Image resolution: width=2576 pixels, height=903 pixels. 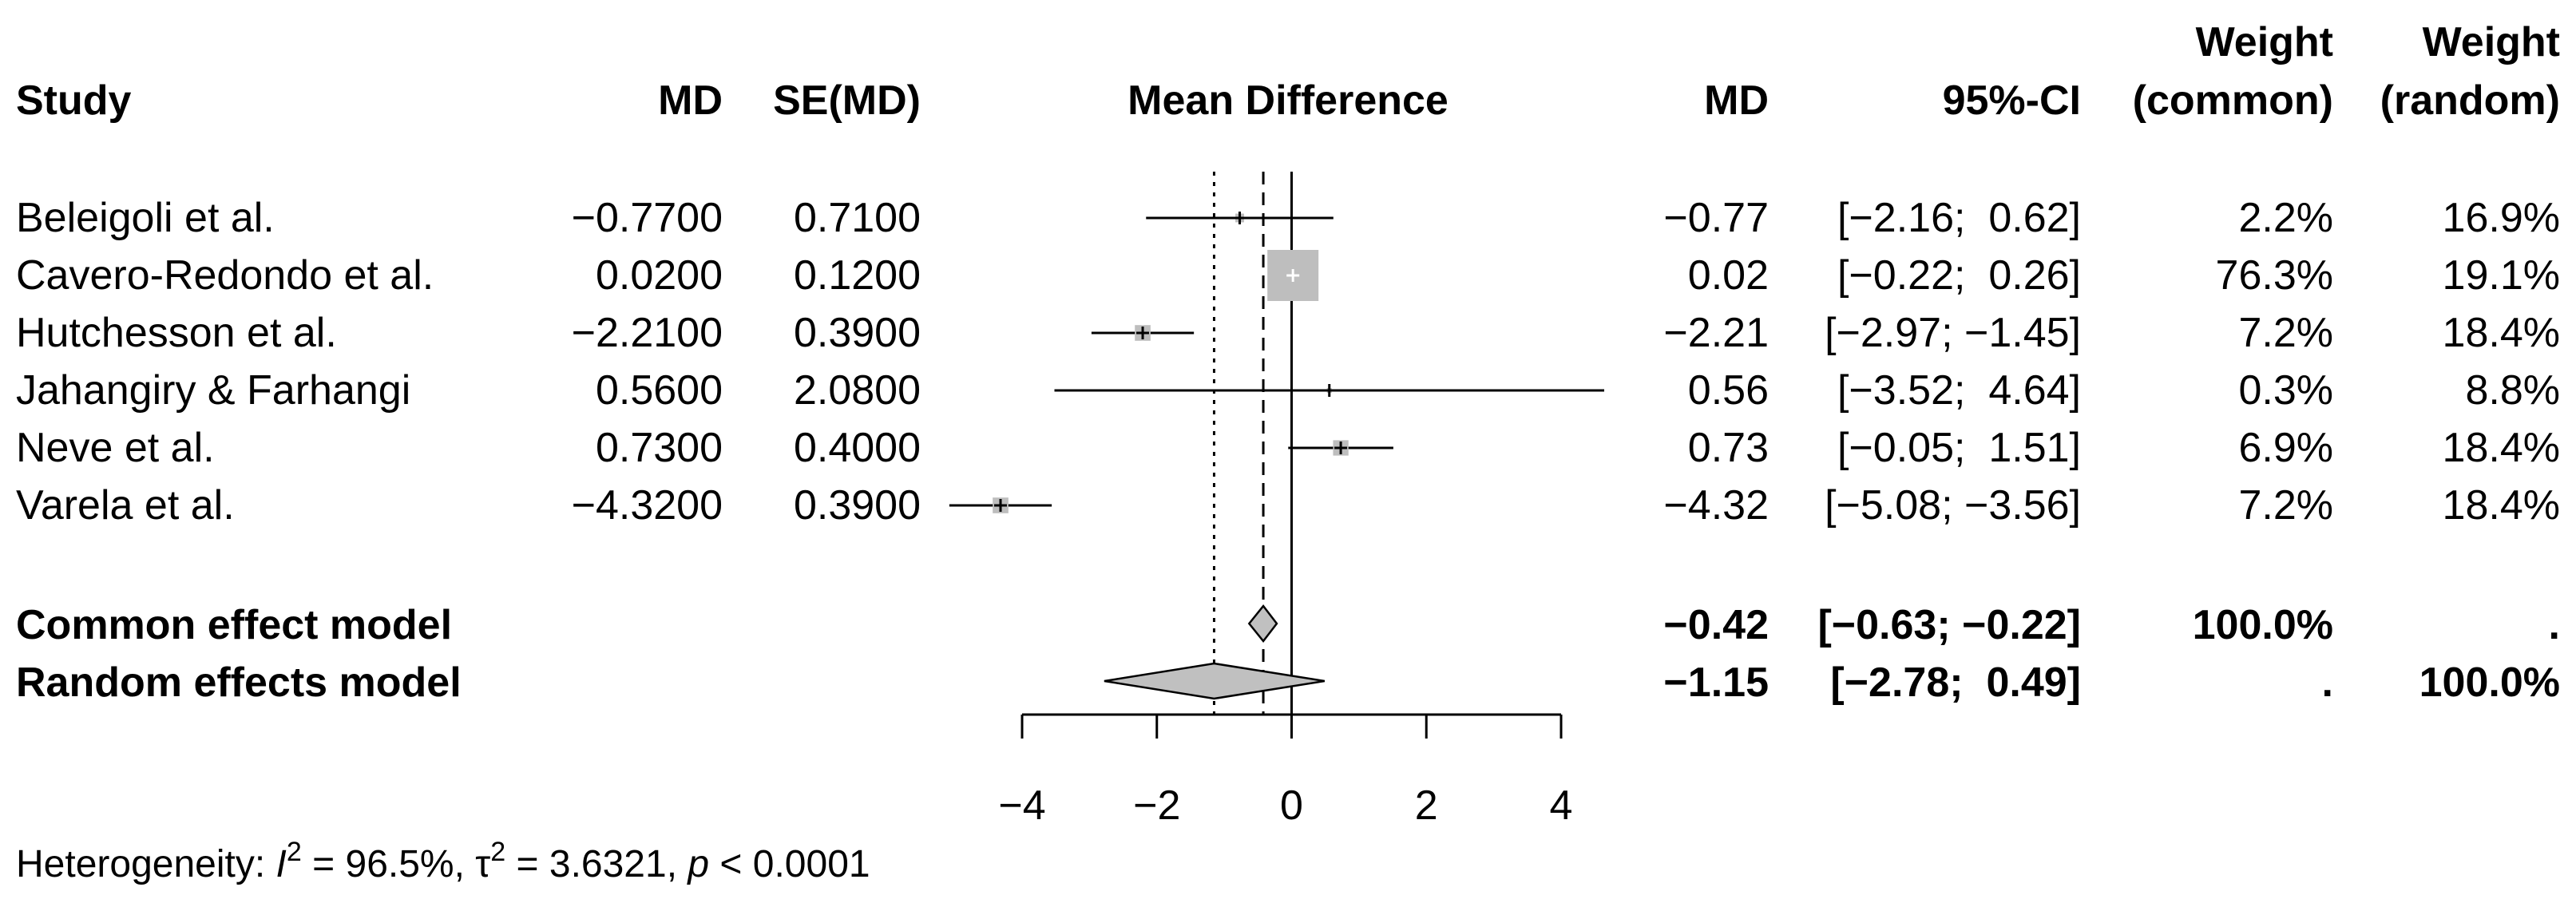 What do you see at coordinates (176, 333) in the screenshot?
I see `study-label: Hutchesson et al.` at bounding box center [176, 333].